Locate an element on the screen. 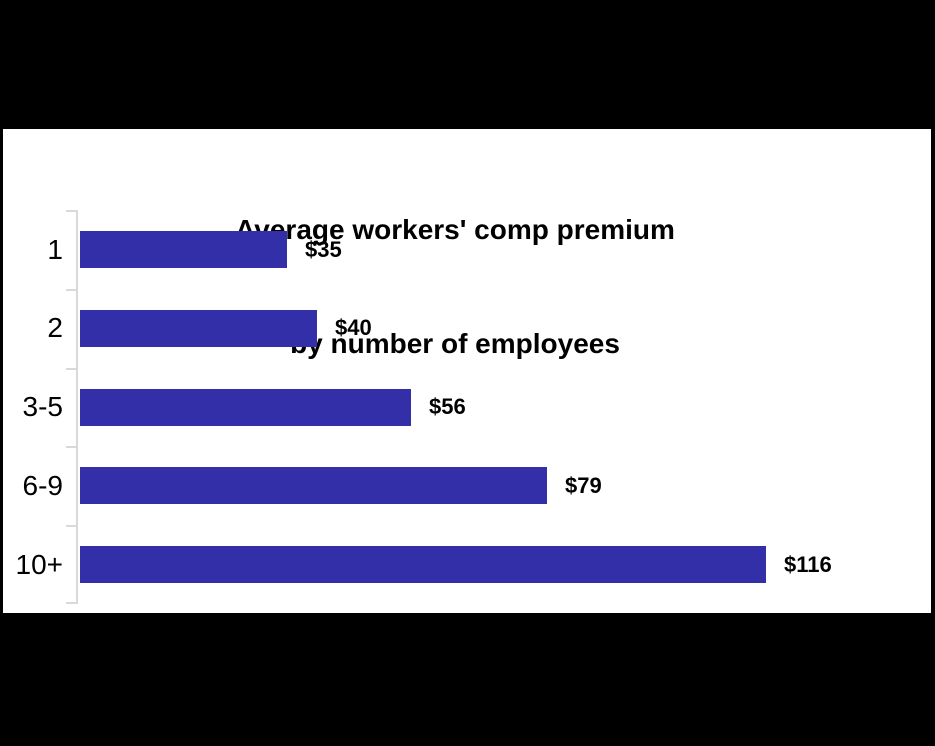  chart-row: 1 $35 is located at coordinates (467, 249).